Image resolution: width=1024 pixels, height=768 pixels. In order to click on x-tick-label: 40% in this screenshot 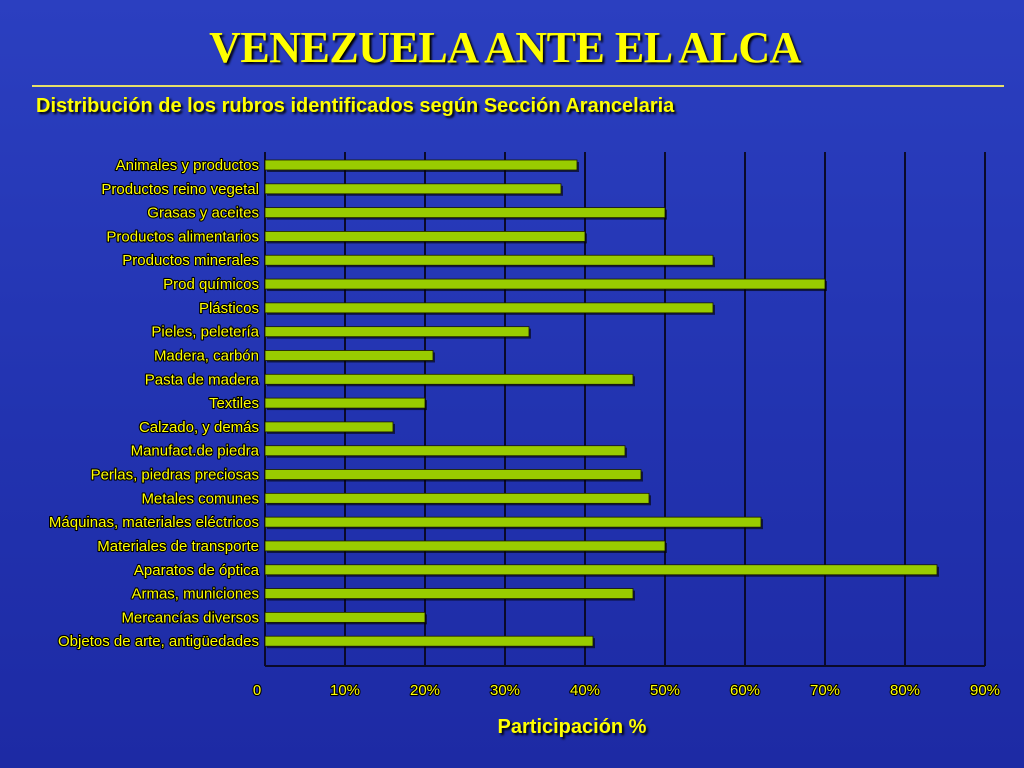, I will do `click(585, 690)`.